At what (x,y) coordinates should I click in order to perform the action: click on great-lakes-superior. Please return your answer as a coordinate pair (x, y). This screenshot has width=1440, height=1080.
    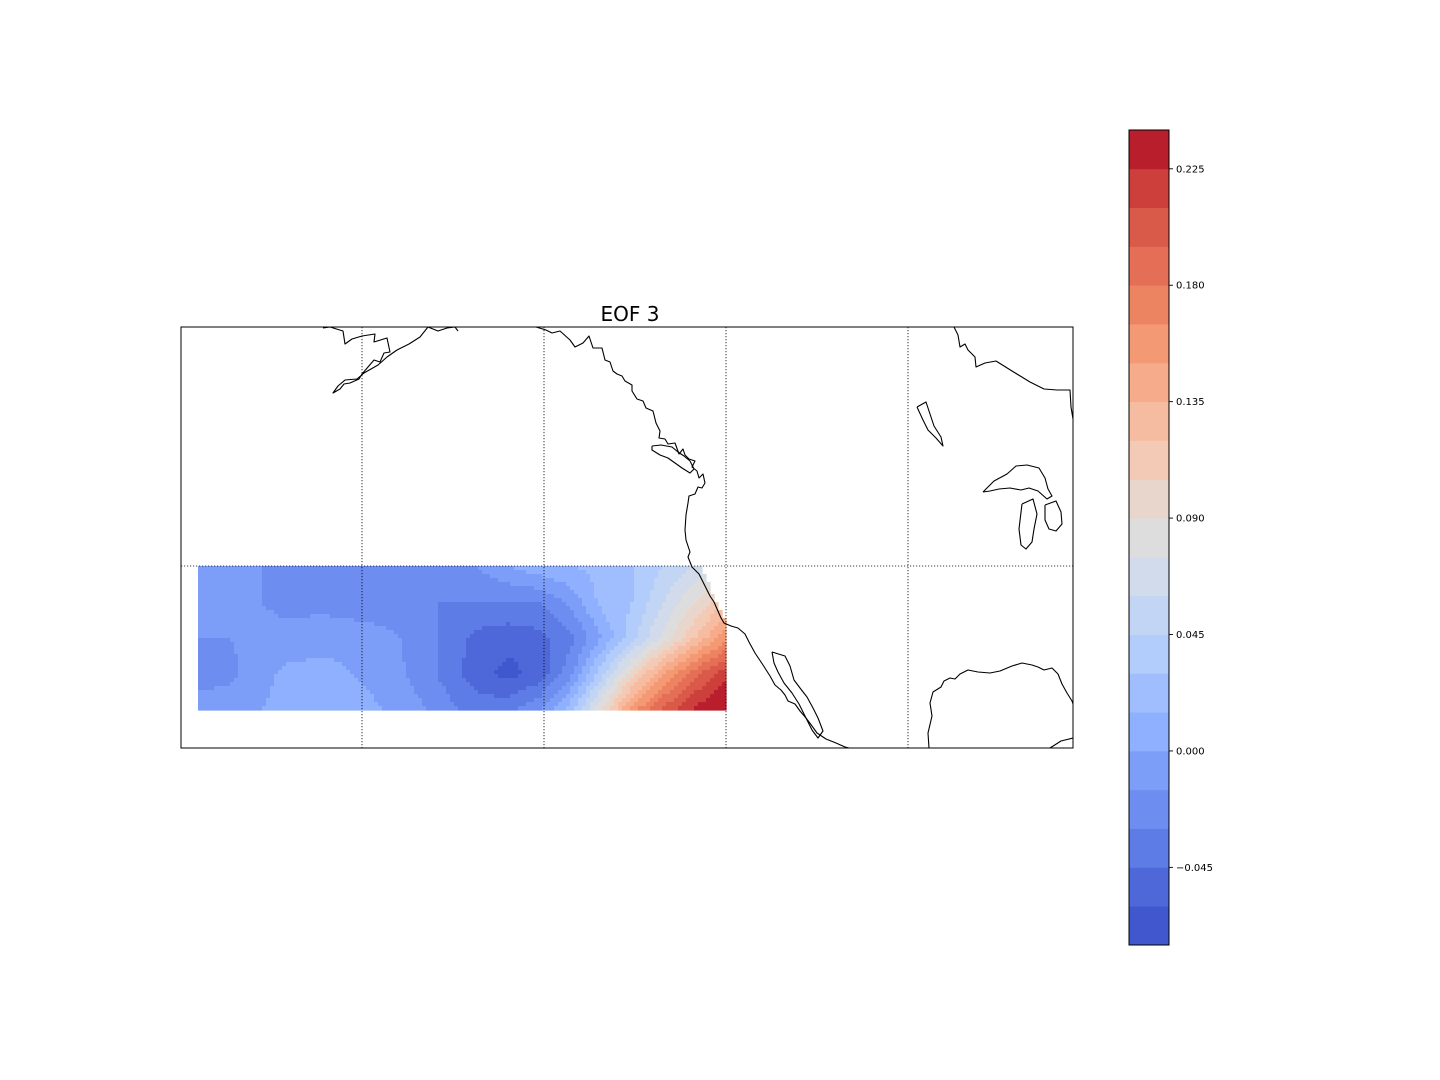
    Looking at the image, I should click on (1017, 482).